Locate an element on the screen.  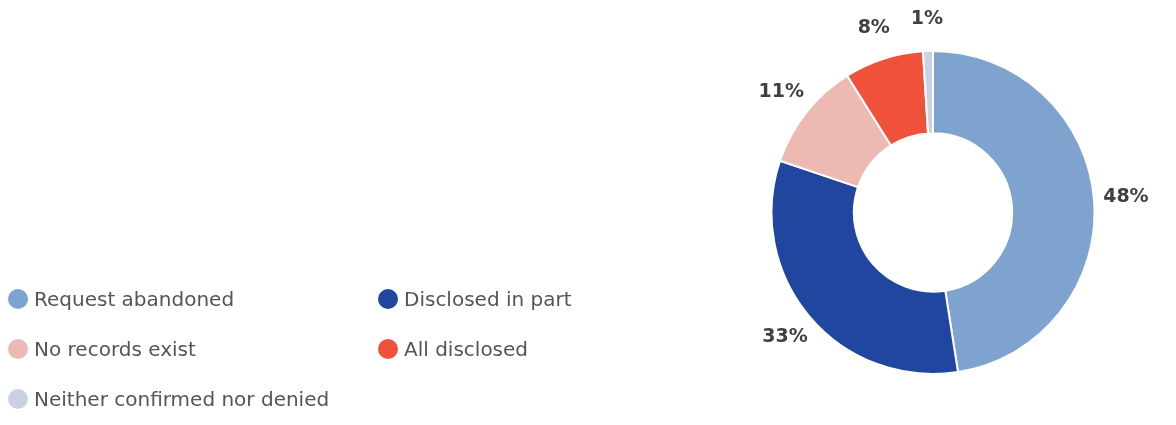
data-label: 33% is located at coordinates (785, 335).